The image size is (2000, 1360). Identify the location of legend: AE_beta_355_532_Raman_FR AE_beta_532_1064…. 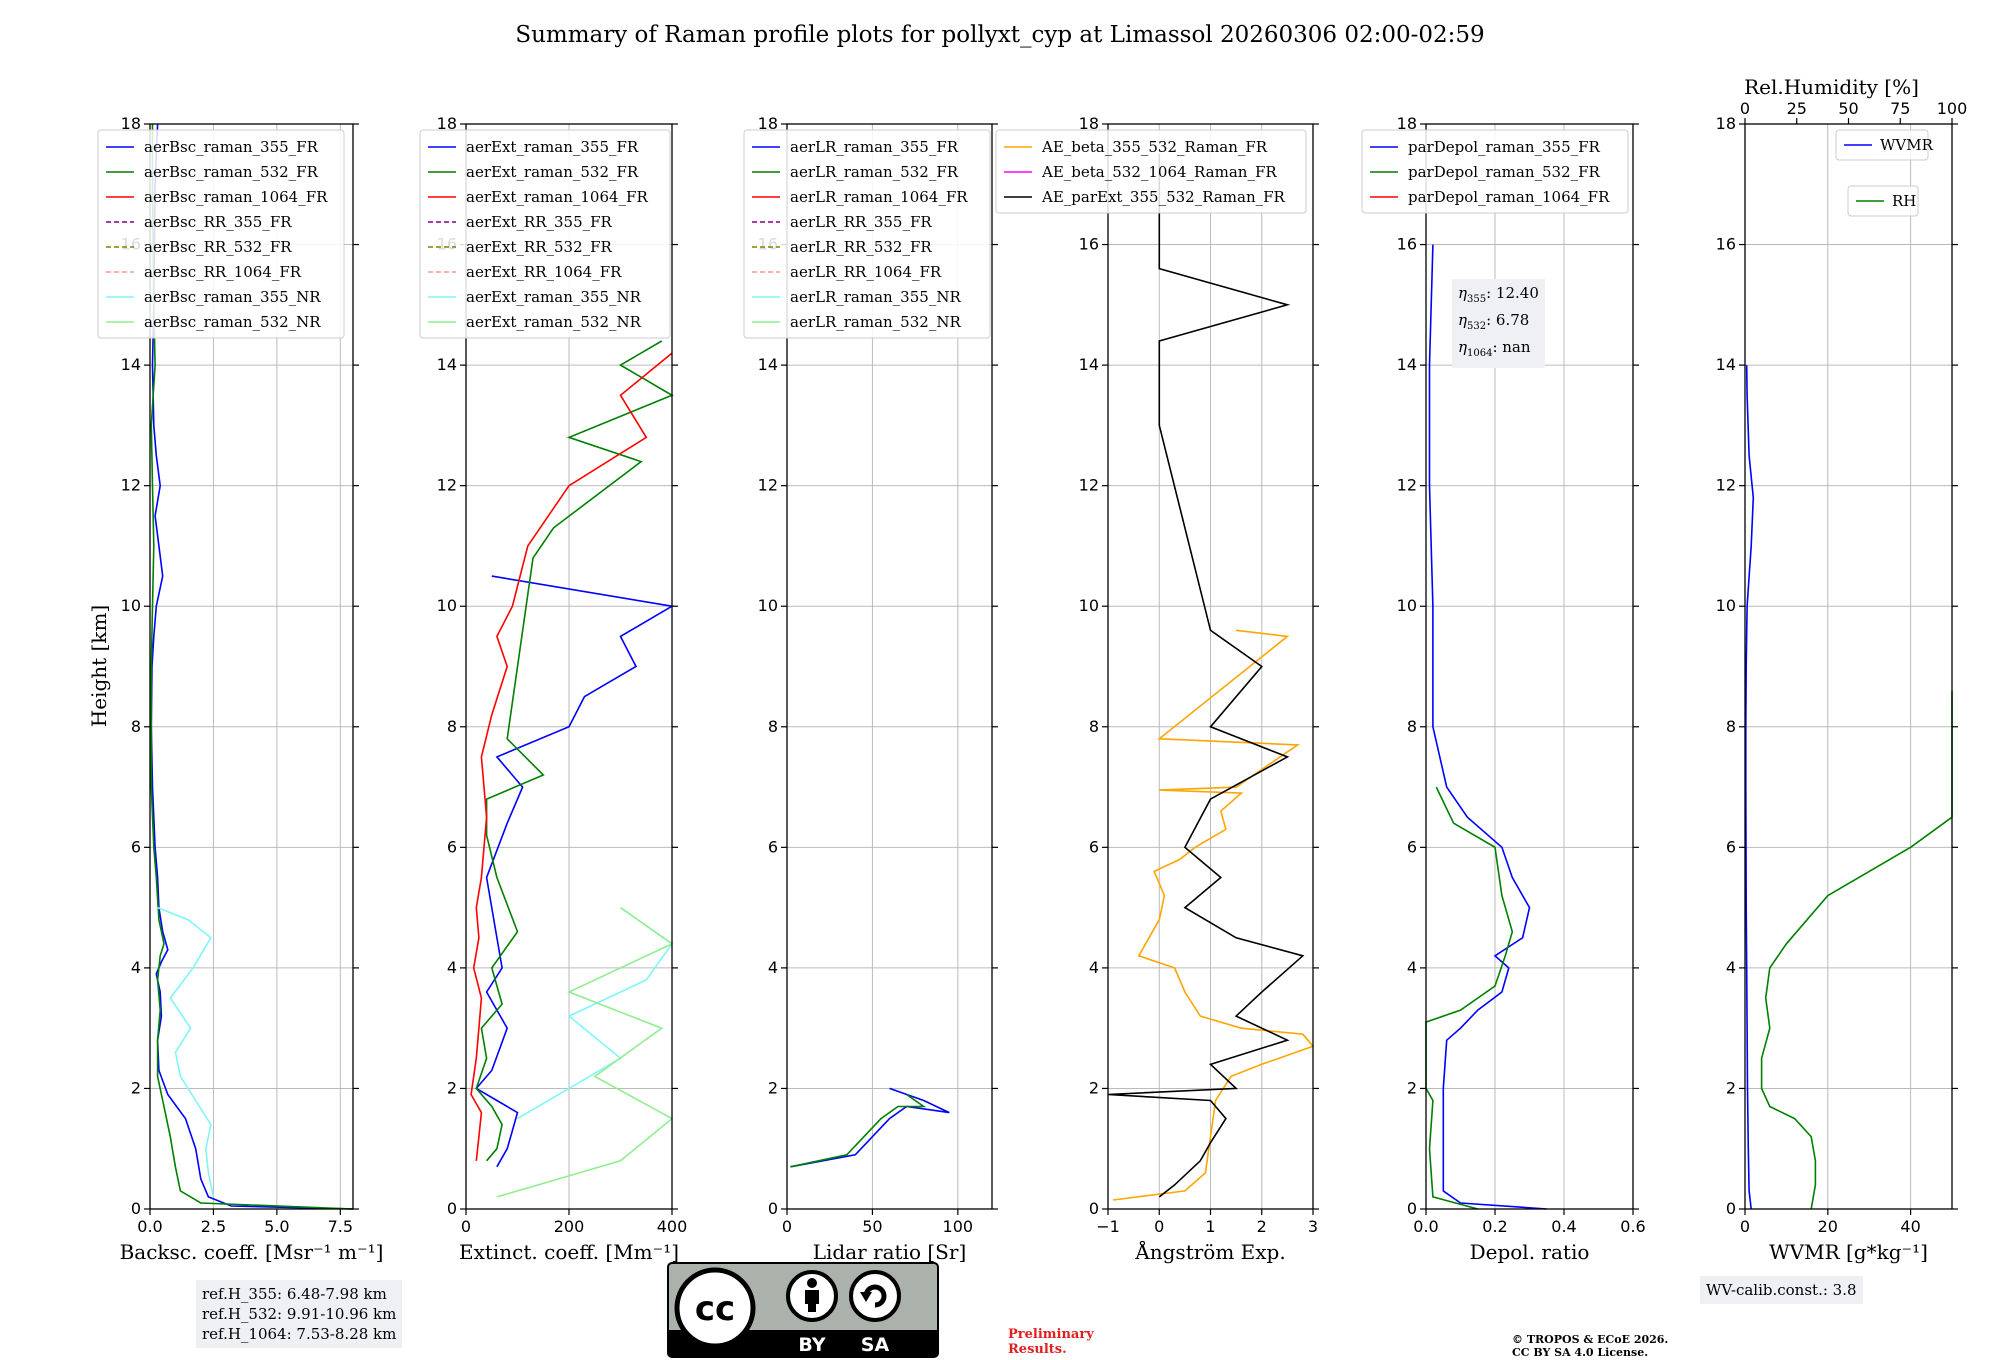
(1151, 171).